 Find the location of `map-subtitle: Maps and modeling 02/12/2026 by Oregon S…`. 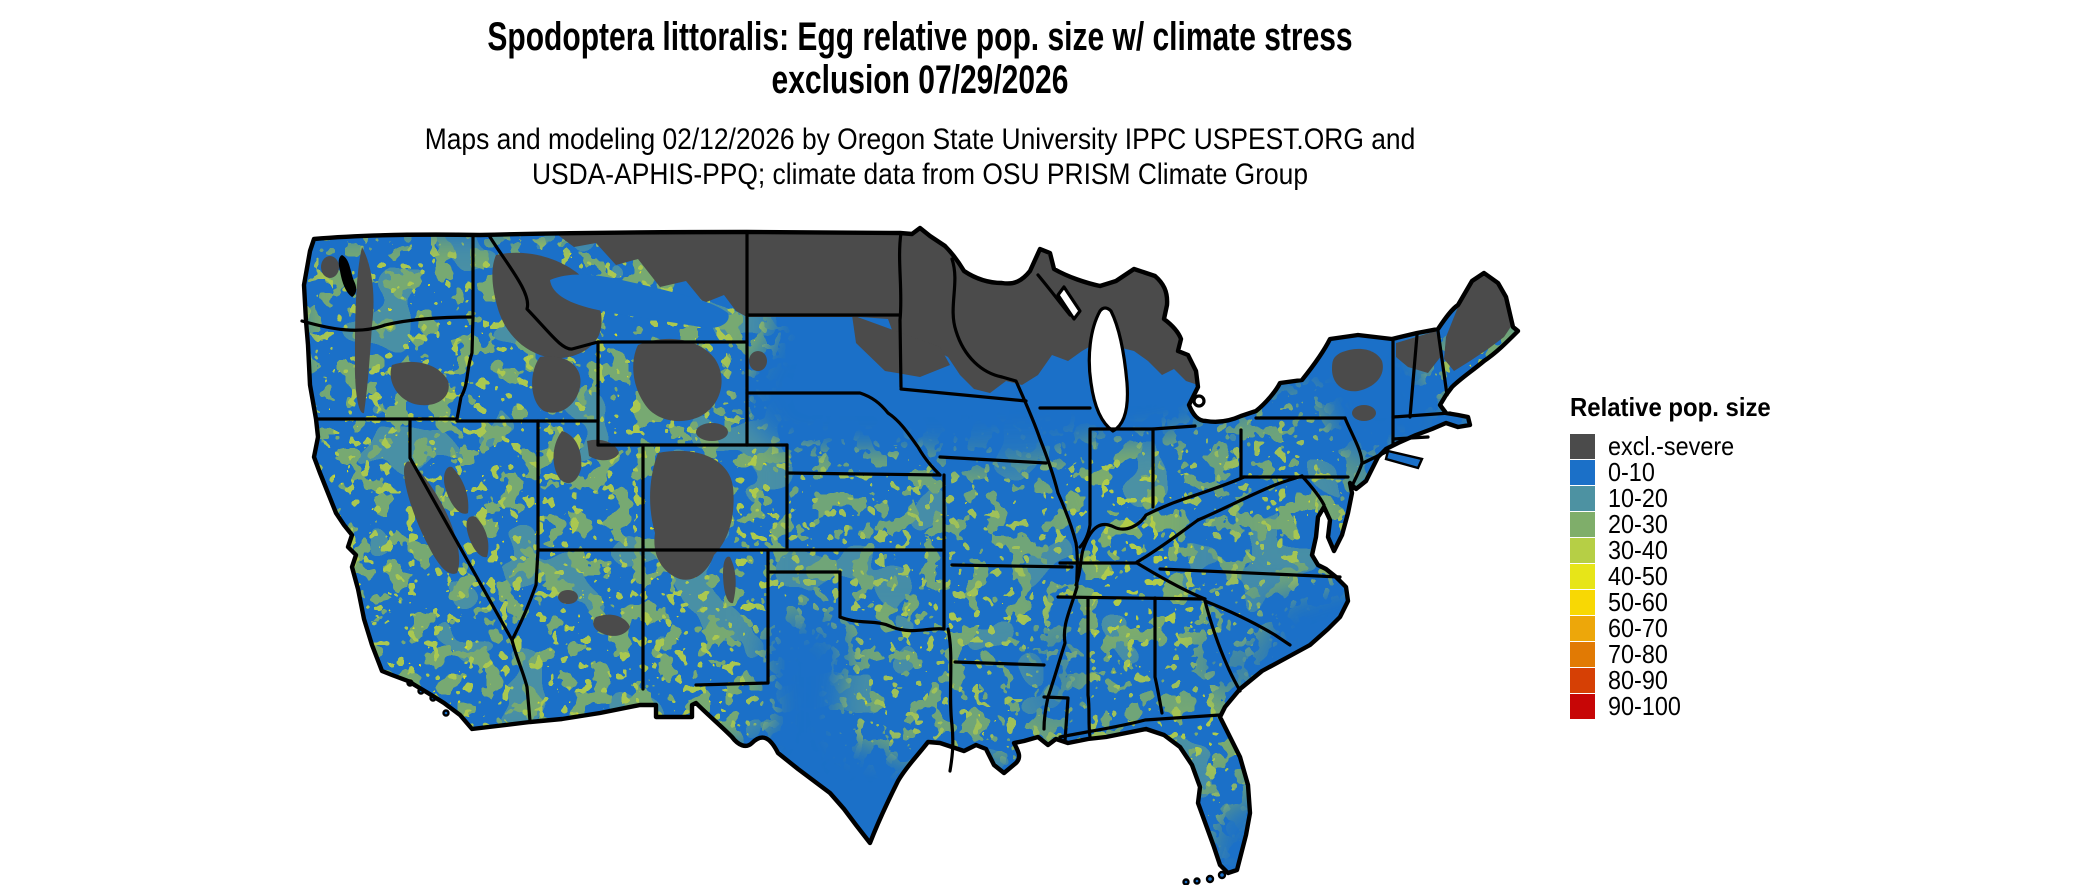

map-subtitle: Maps and modeling 02/12/2026 by Oregon S… is located at coordinates (919, 157).